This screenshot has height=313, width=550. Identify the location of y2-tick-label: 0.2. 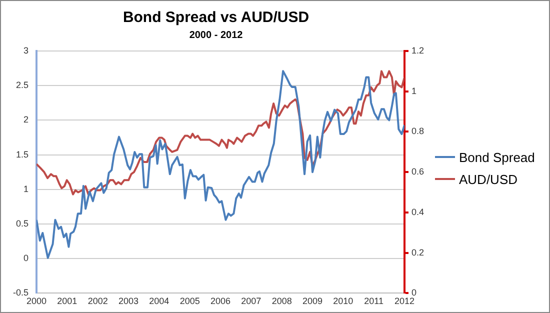
(417, 252).